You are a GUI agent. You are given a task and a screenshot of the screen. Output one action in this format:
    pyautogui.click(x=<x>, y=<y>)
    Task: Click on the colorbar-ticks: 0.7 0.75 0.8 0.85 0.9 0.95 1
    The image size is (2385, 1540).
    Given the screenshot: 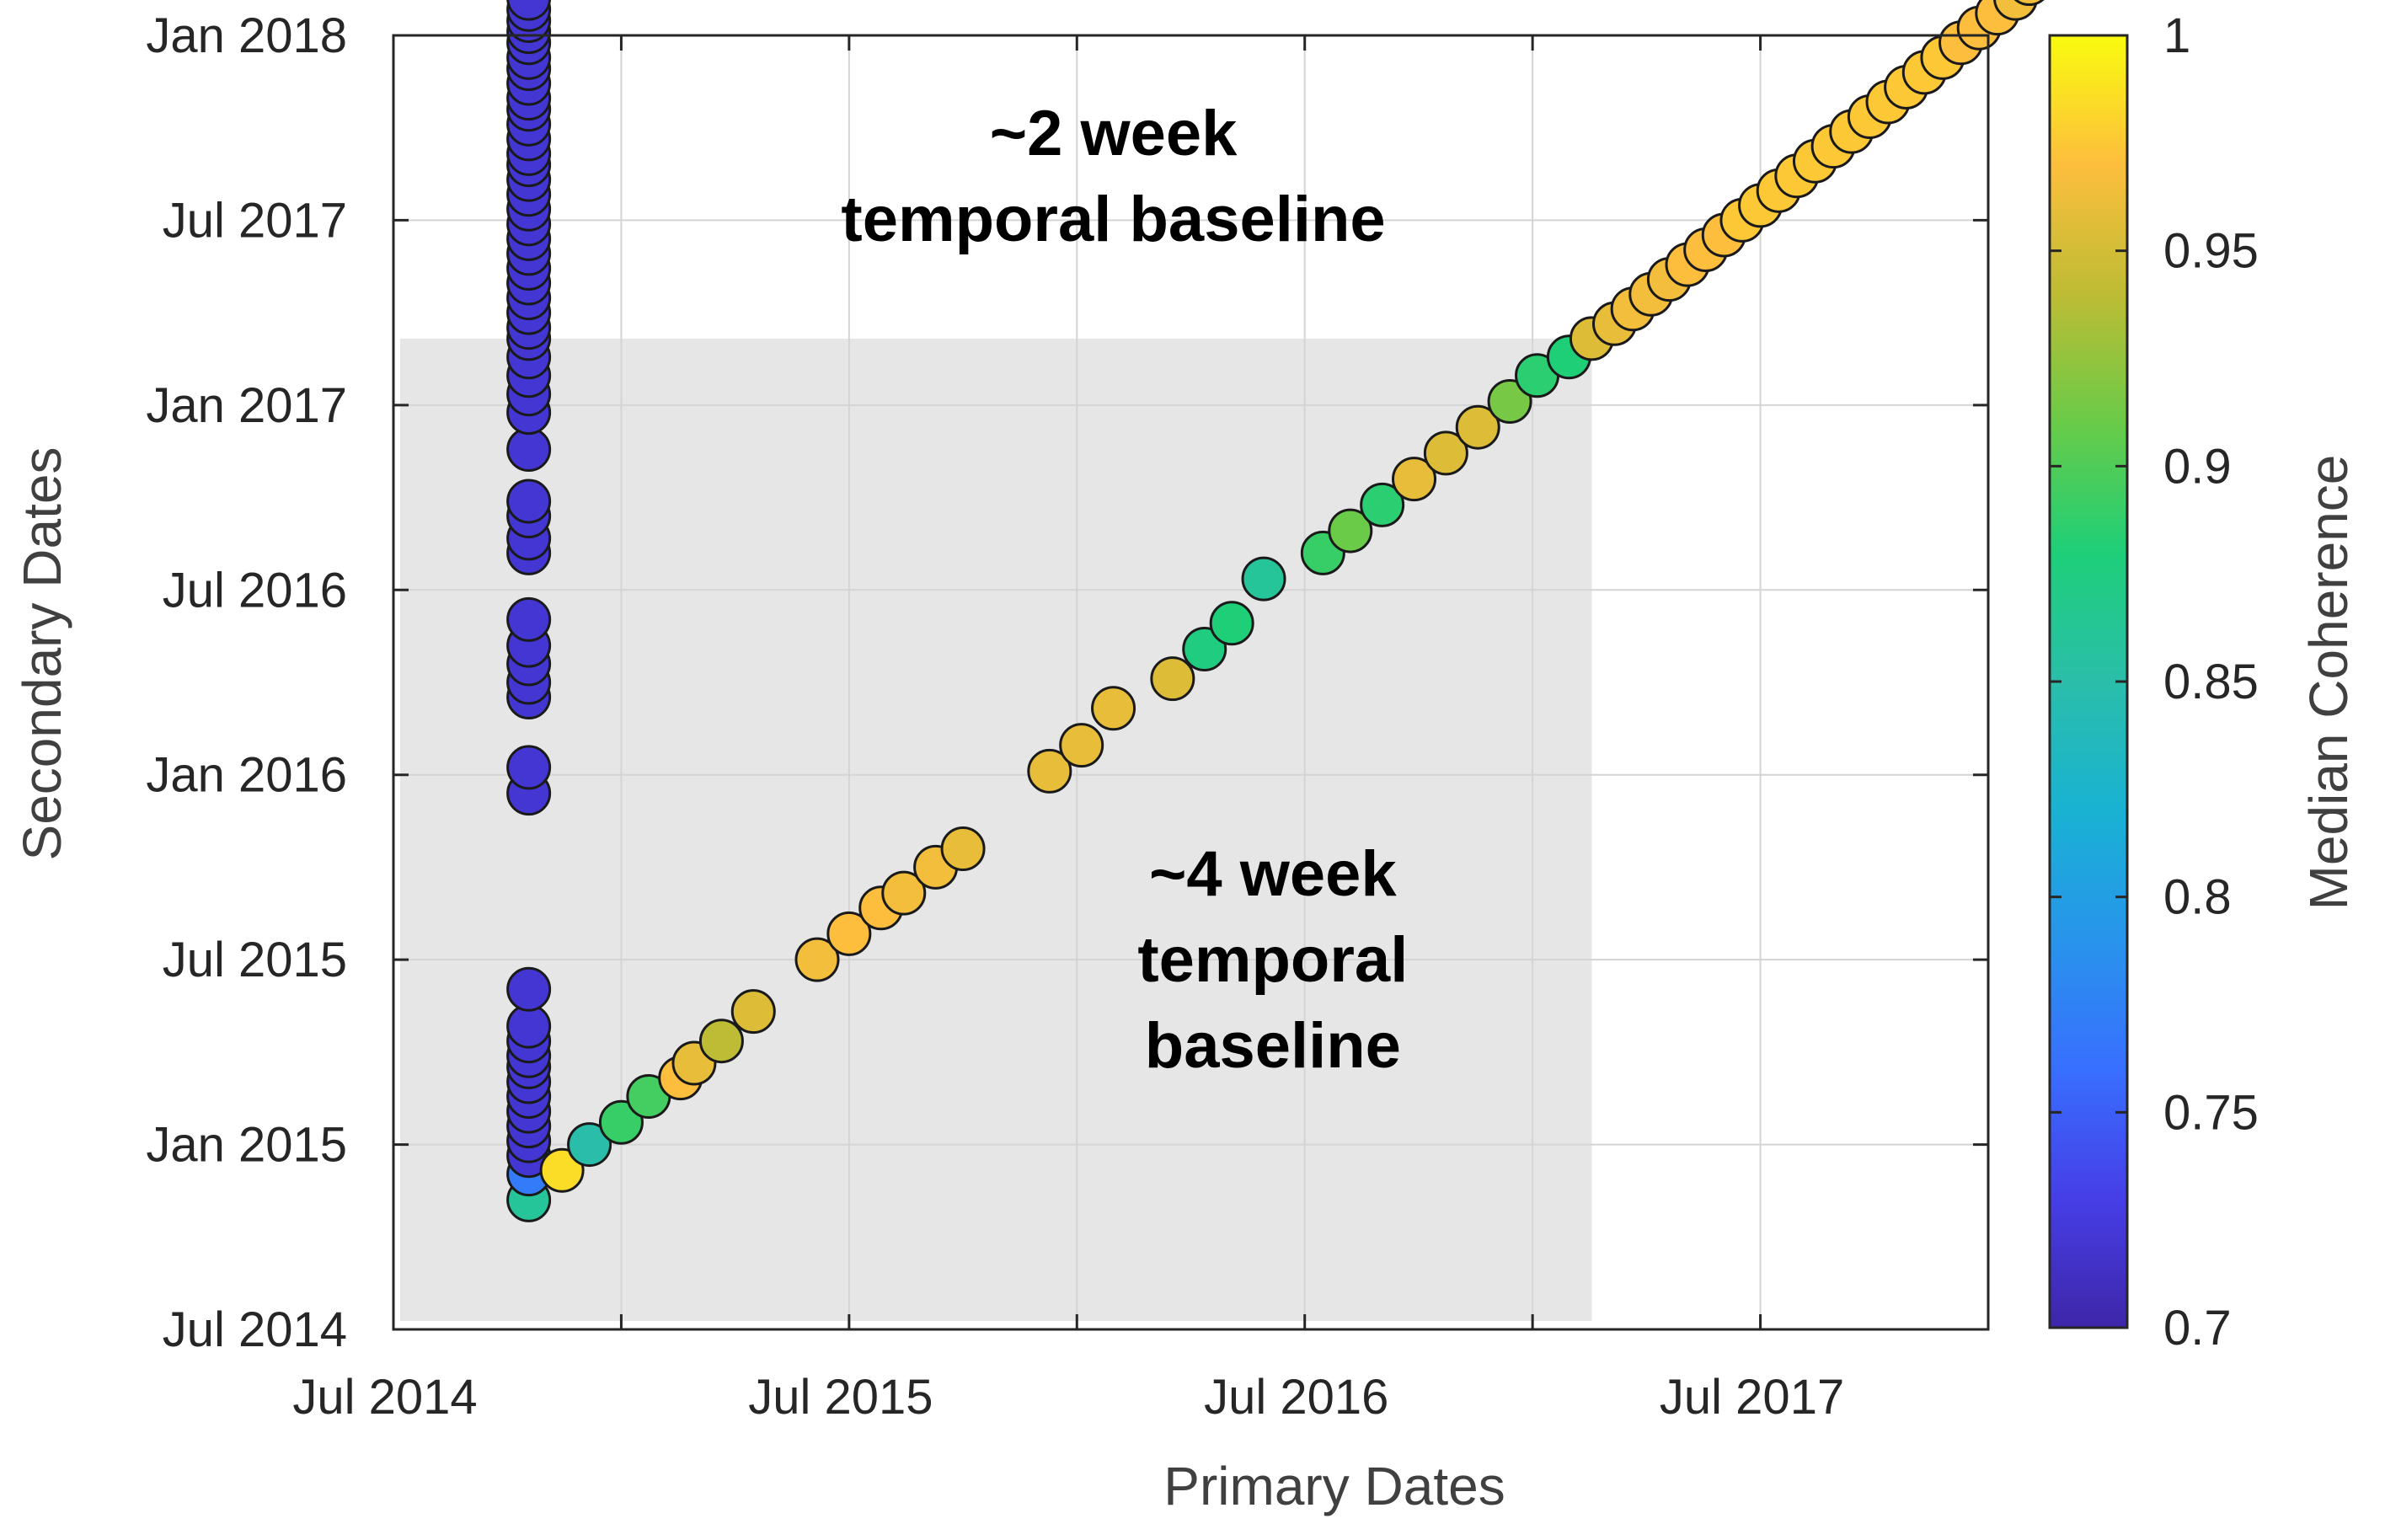 What is the action you would take?
    pyautogui.click(x=2154, y=682)
    